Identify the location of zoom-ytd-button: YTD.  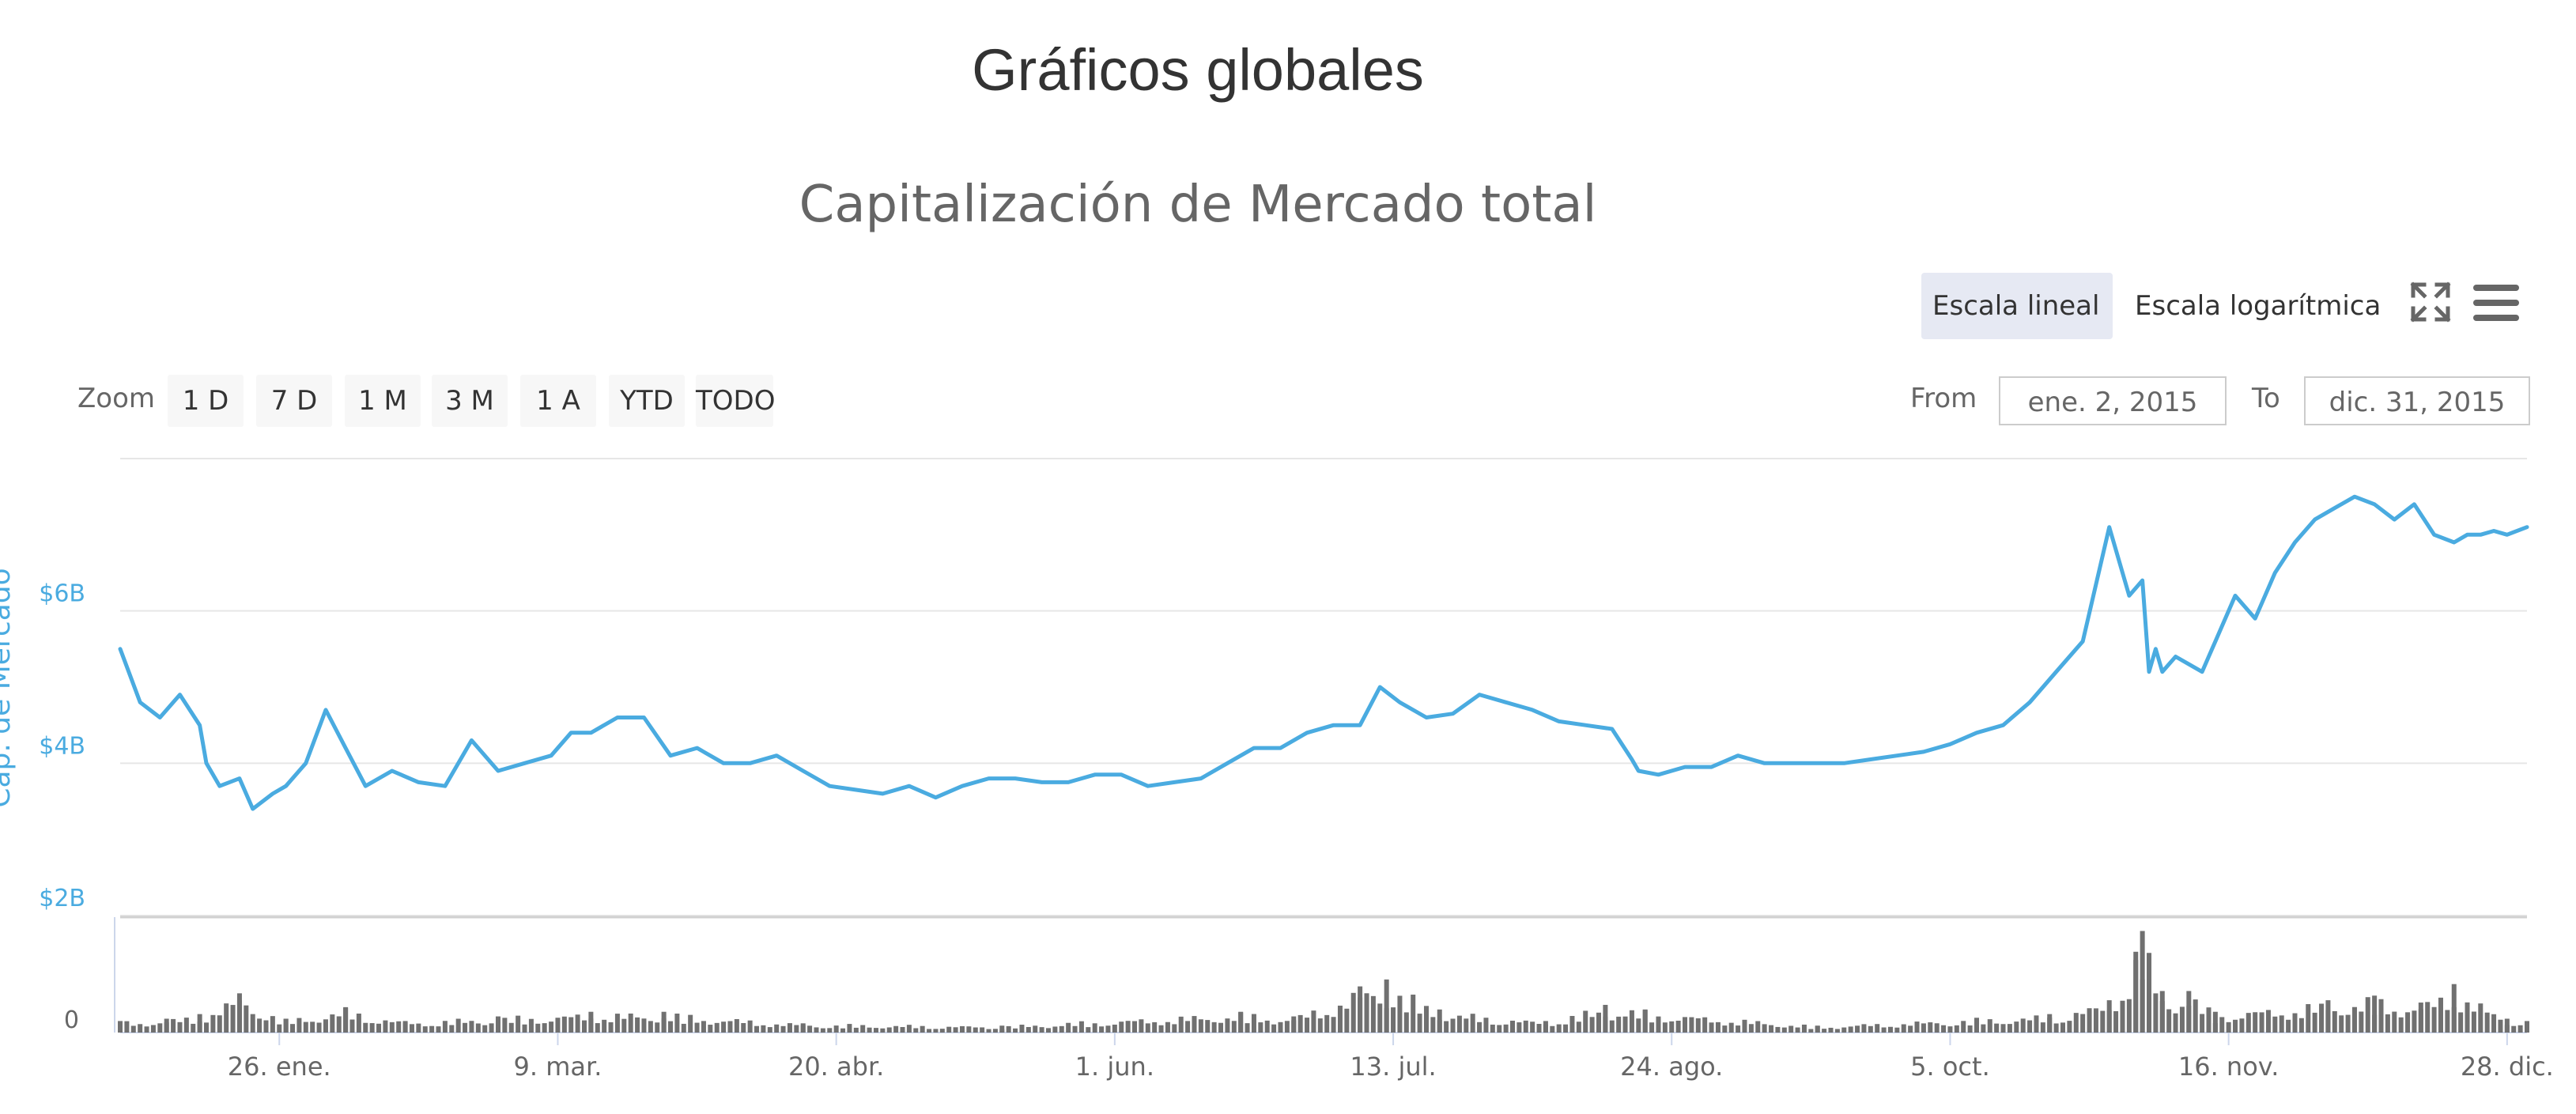
(647, 401).